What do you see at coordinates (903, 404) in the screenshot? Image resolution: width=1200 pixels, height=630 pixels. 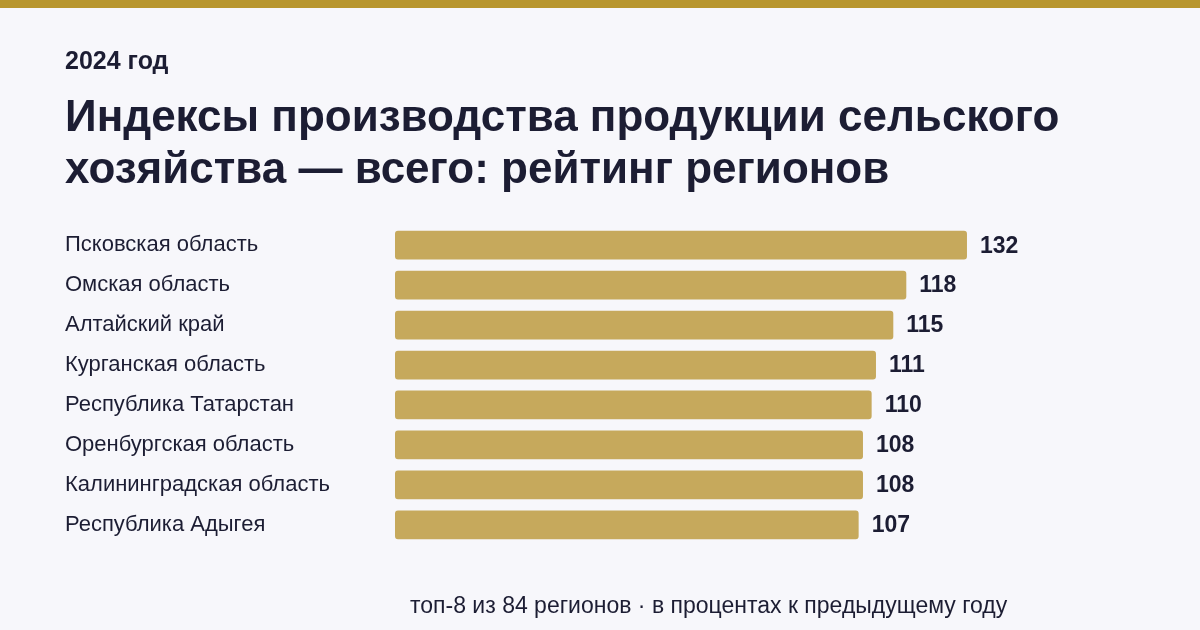 I see `data-label: 110` at bounding box center [903, 404].